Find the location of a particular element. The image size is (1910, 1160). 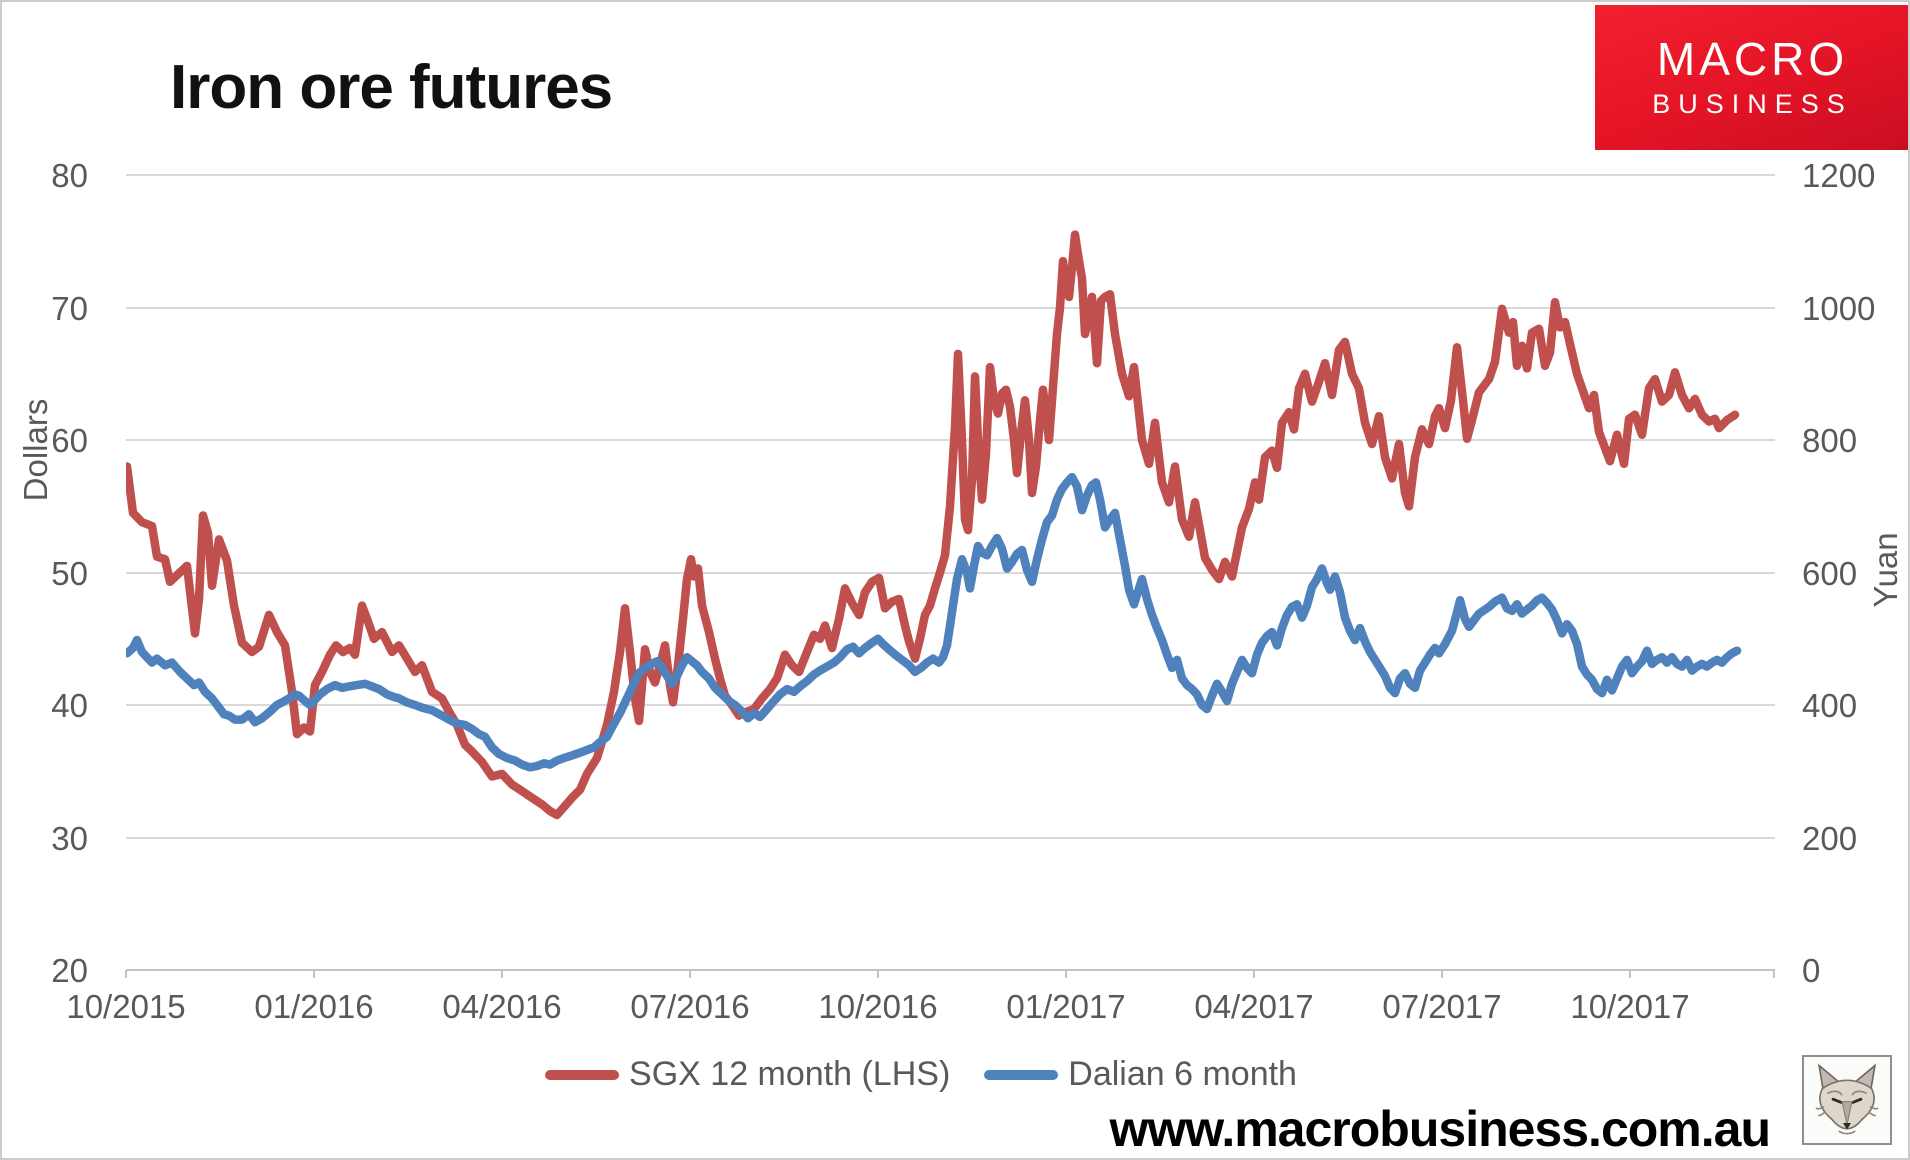

legend-item: SGX 12 month (LHS) is located at coordinates (747, 1074).